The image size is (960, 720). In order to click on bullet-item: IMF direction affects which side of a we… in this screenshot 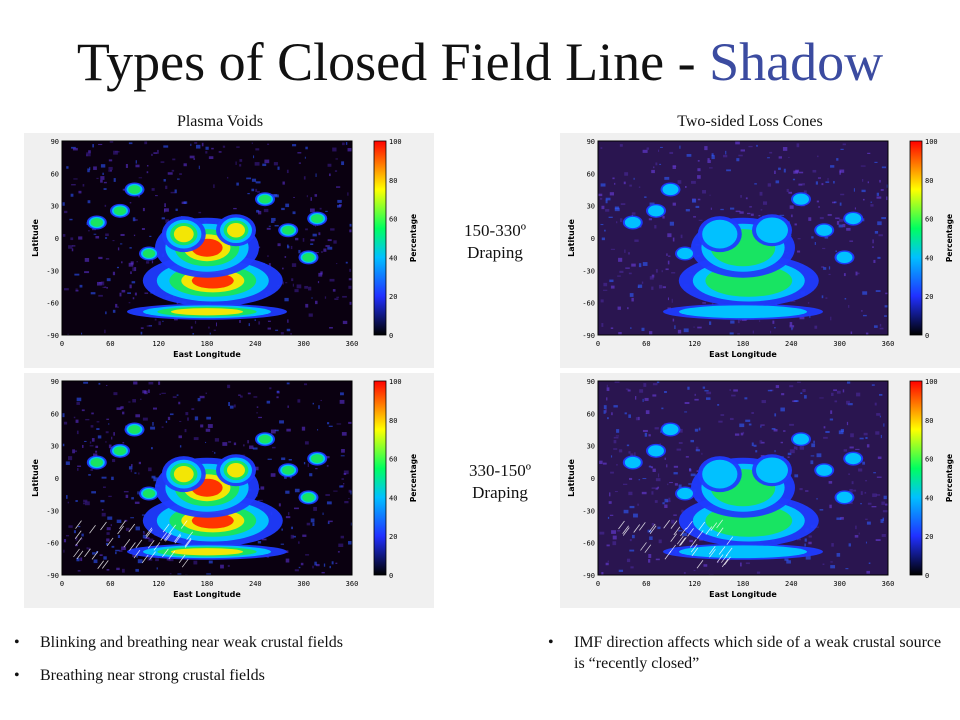, I will do `click(748, 653)`.